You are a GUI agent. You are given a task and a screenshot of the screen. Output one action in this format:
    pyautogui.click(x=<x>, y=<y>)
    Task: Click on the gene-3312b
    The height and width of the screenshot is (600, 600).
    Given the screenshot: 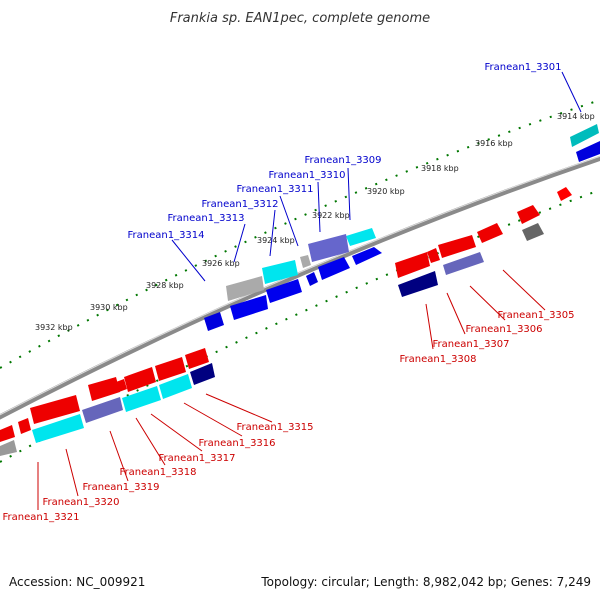 What is the action you would take?
    pyautogui.click(x=284, y=291)
    